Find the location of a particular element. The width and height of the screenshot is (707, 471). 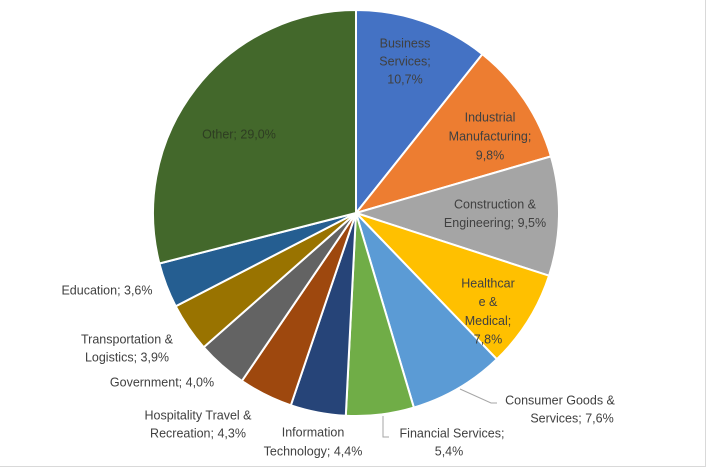

data-label-line: Financial Services; is located at coordinates (452, 434).